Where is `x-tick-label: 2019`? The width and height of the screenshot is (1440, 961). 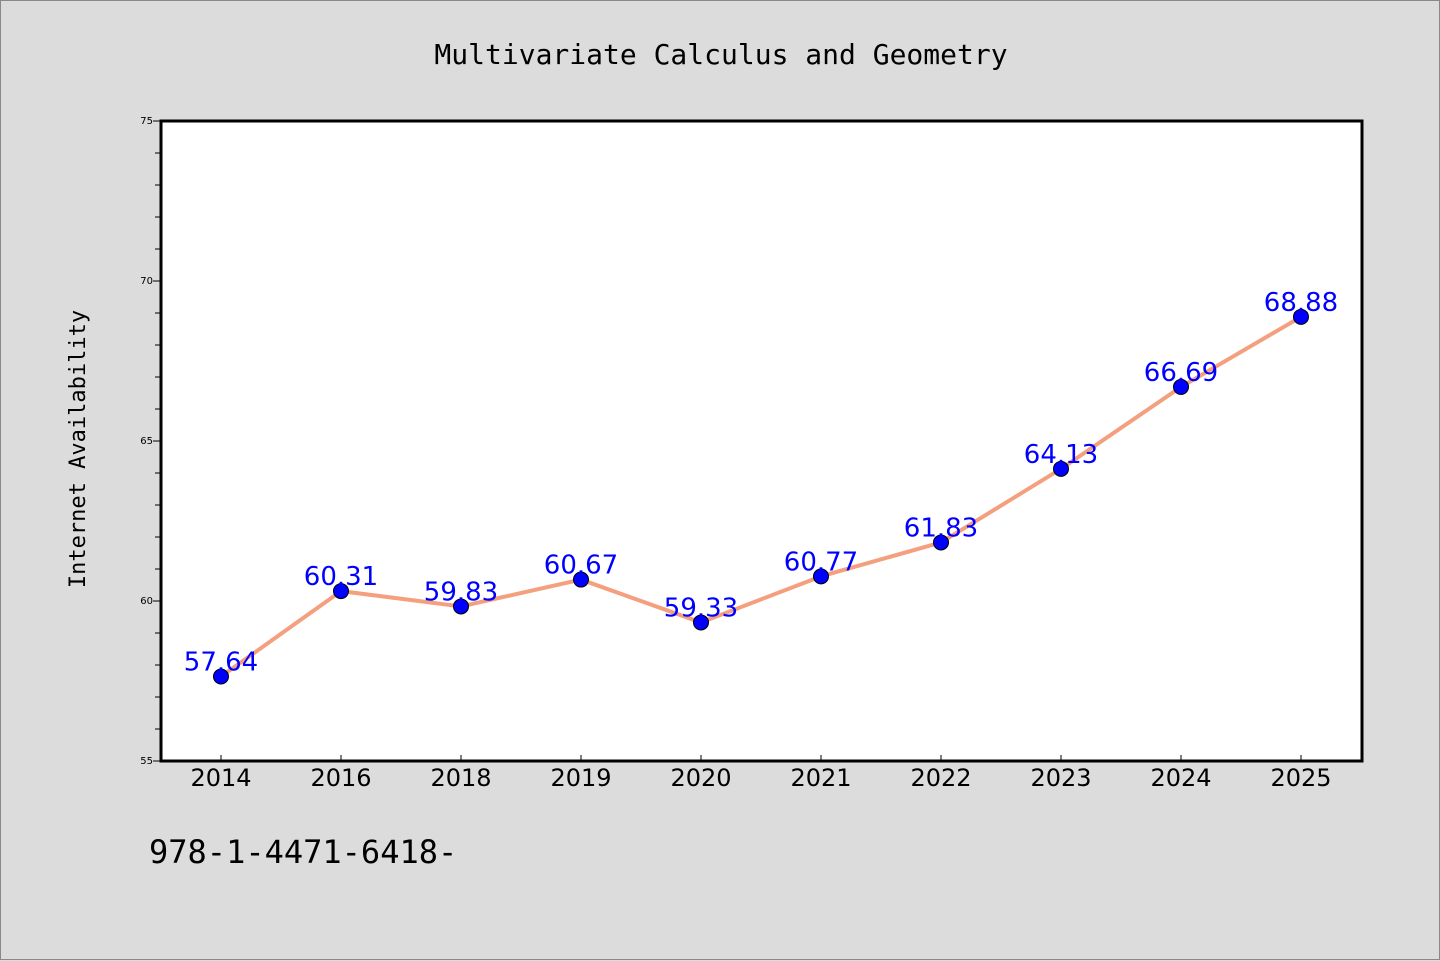 x-tick-label: 2019 is located at coordinates (580, 778).